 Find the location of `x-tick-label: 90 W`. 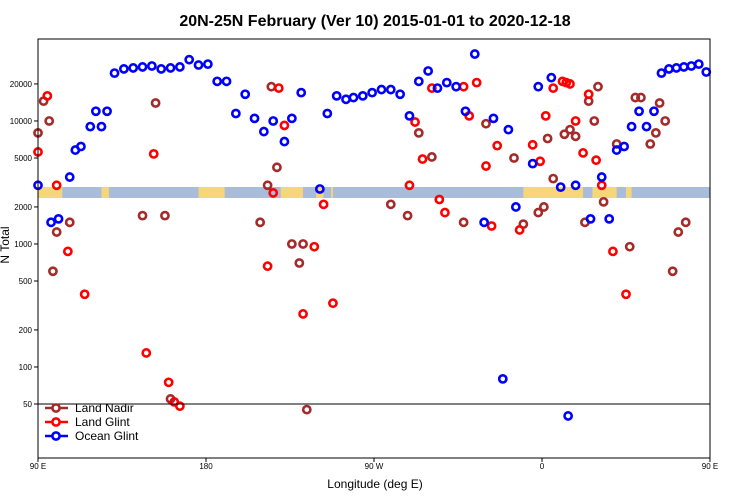

x-tick-label: 90 W is located at coordinates (374, 466).